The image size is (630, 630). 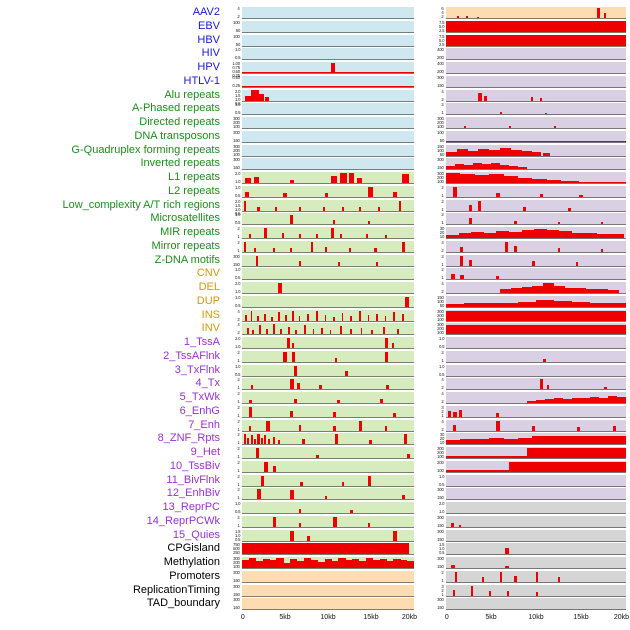 I want to click on right-track-panel-9-het, so click(x=536, y=453).